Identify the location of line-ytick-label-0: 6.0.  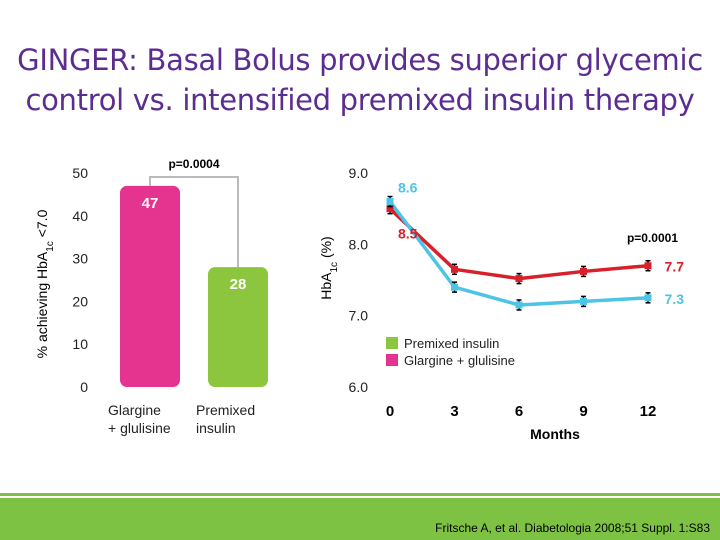
(359, 387).